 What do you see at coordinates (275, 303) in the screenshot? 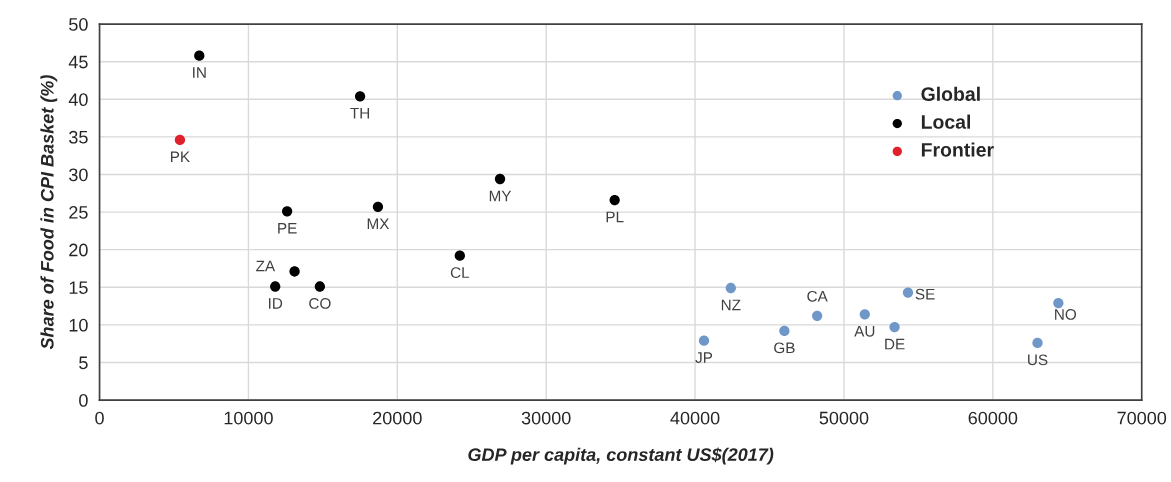
I see `annotation: ID` at bounding box center [275, 303].